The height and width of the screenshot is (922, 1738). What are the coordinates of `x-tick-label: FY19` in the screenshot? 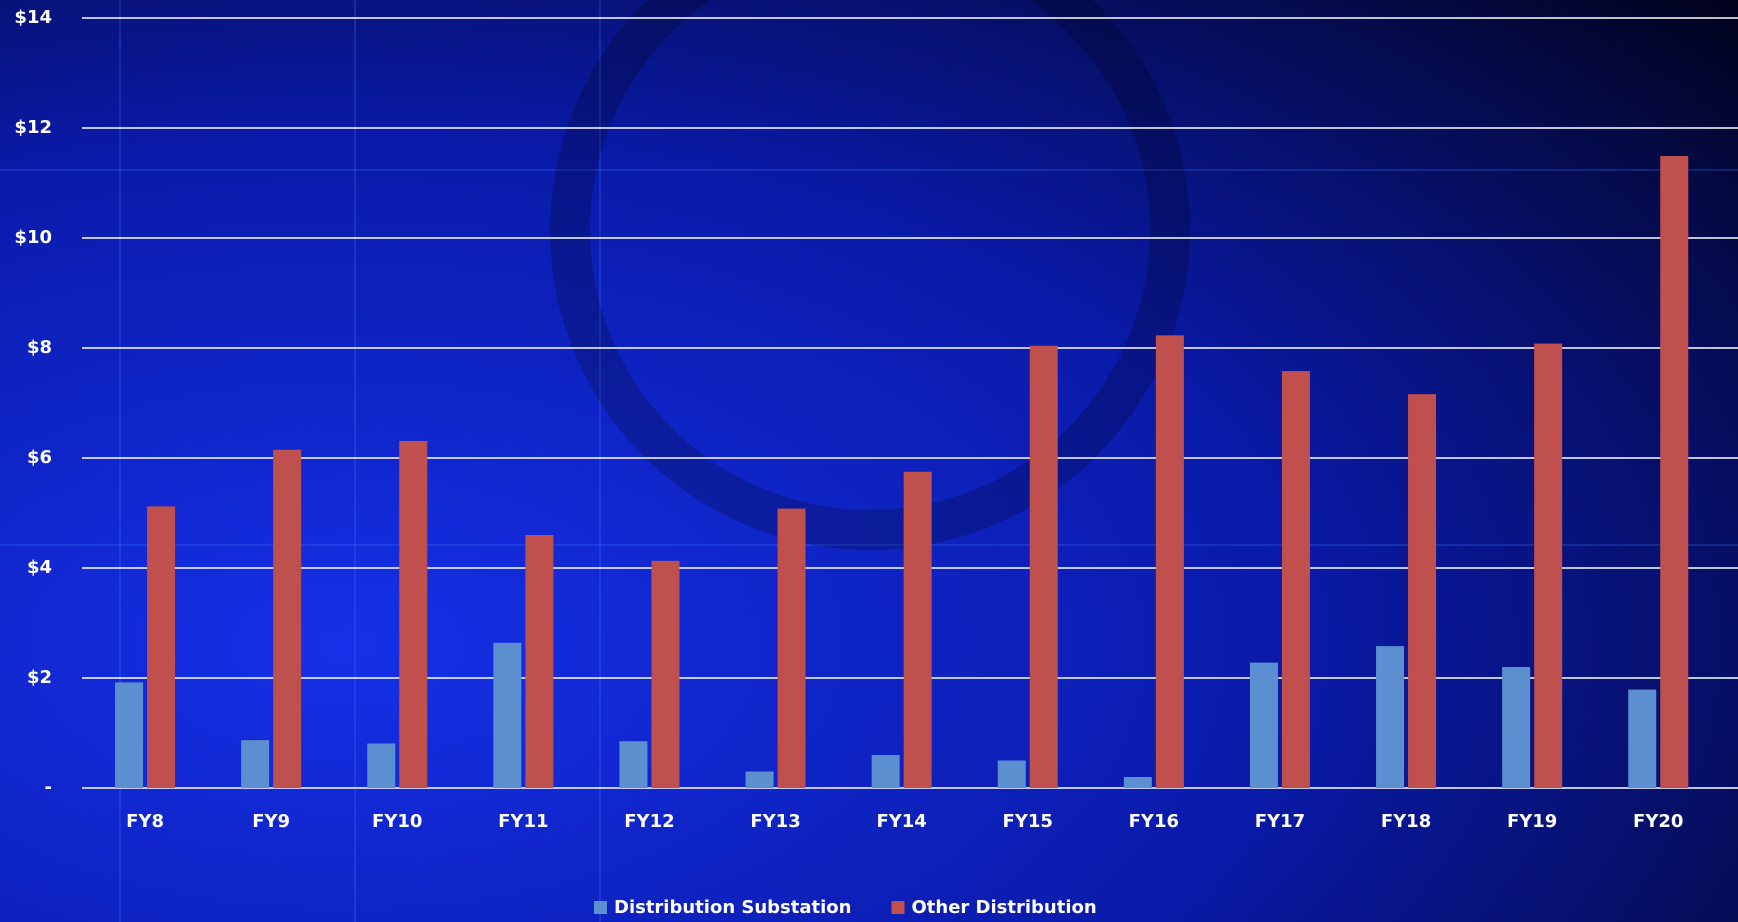 It's located at (1532, 821).